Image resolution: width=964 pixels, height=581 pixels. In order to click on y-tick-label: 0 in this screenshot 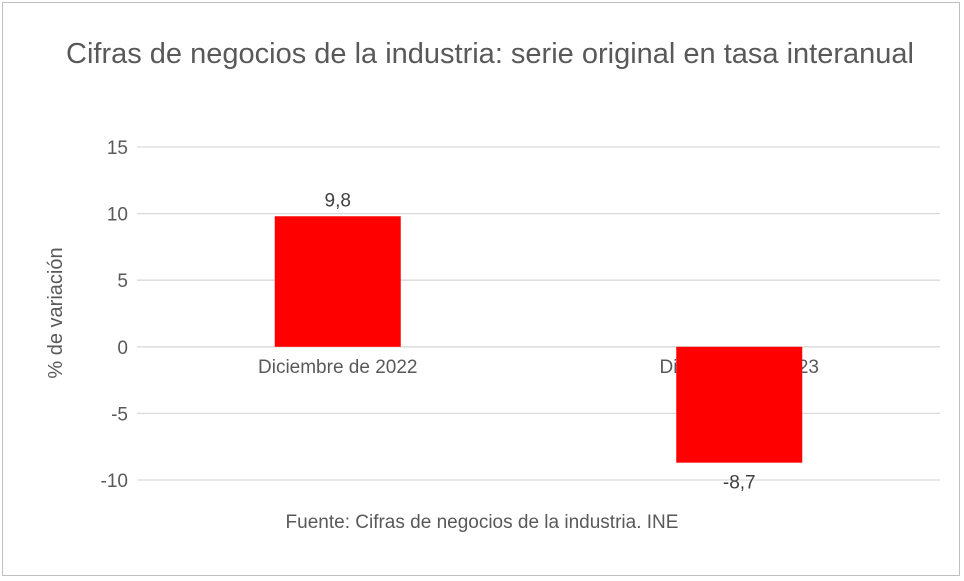, I will do `click(122, 348)`.